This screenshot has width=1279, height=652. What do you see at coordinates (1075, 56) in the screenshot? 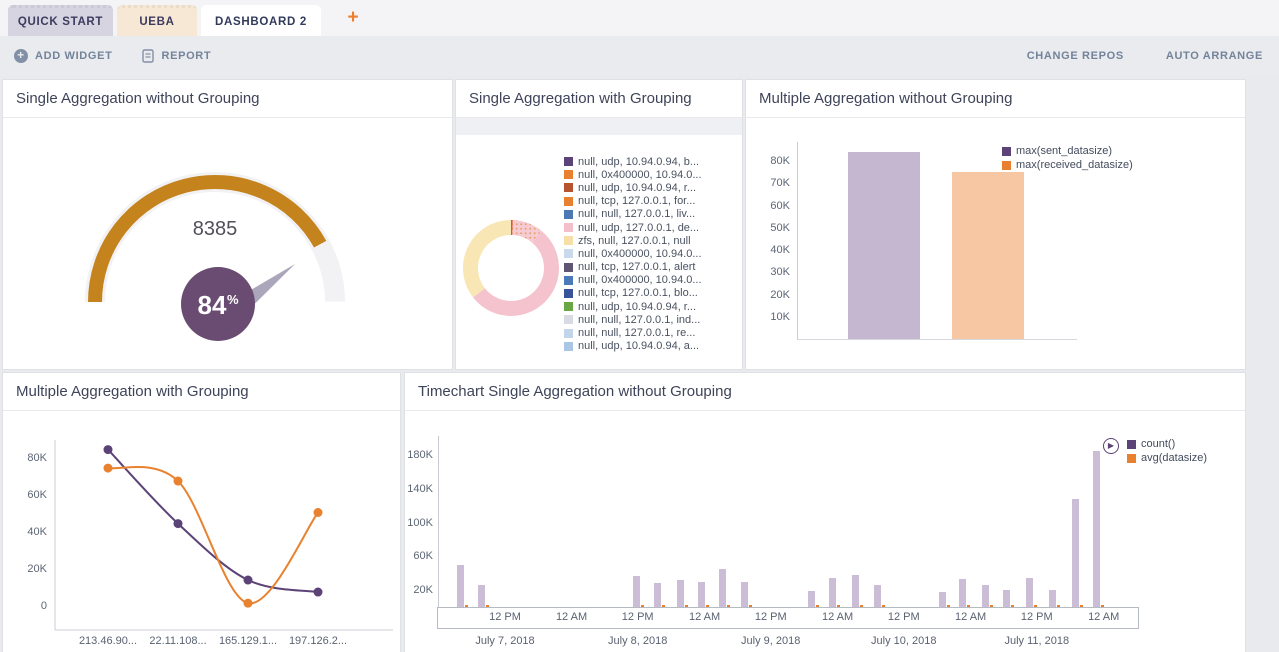
I see `change-repos-button: CHANGE REPOS` at bounding box center [1075, 56].